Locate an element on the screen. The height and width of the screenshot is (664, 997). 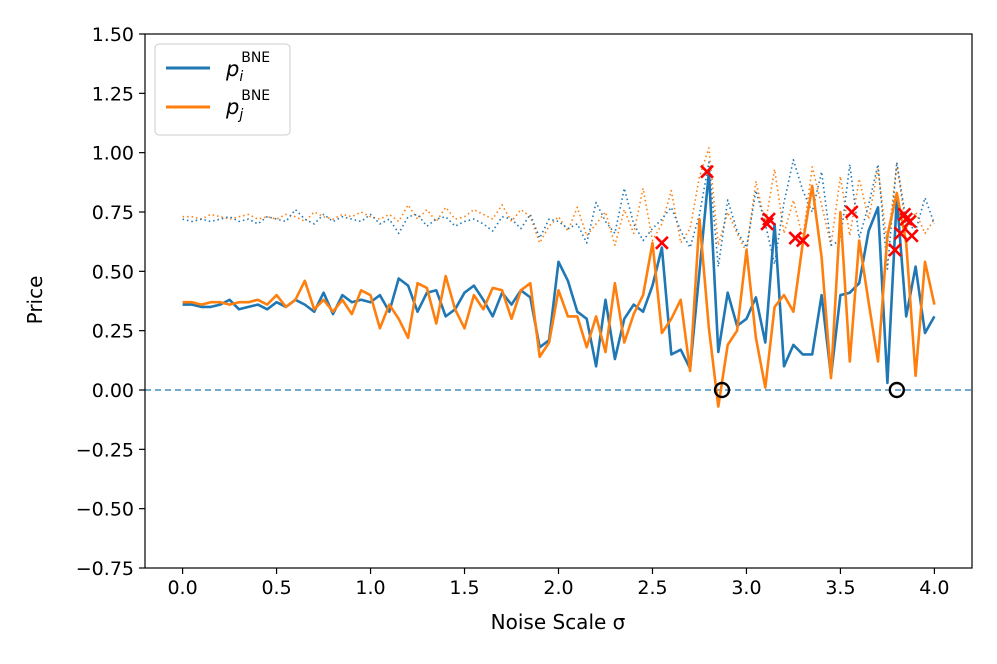
x-axis-label: Noise Scale σ is located at coordinates (558, 622).